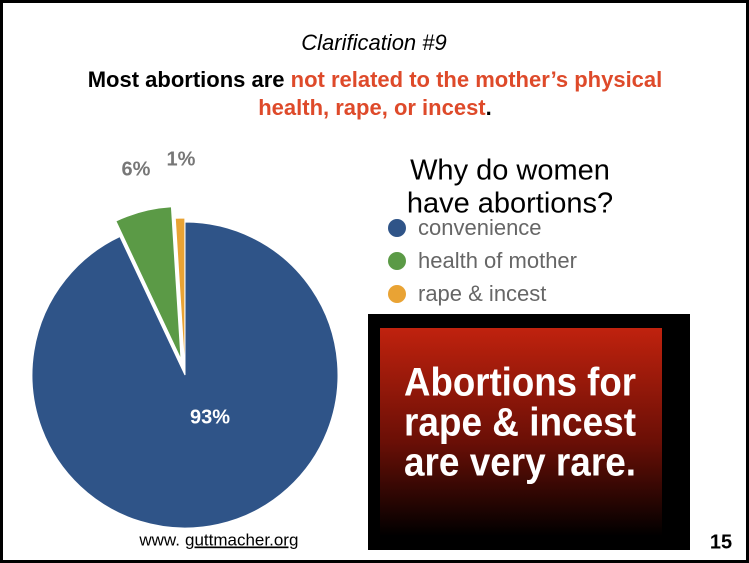  I want to click on headline-end: ., so click(488, 107).